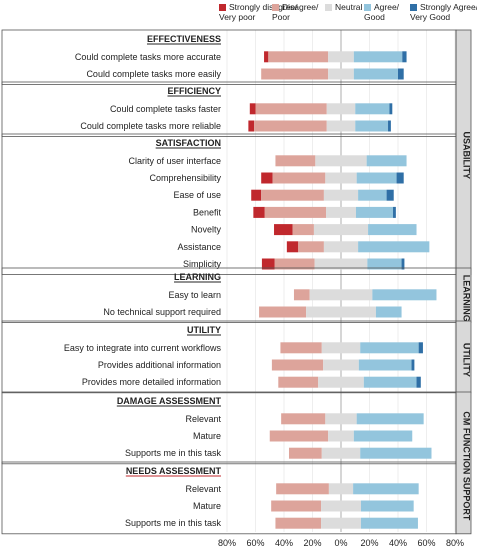 This screenshot has height=550, width=477. What do you see at coordinates (430, 17) in the screenshot?
I see `legend-sublabel: Very Good` at bounding box center [430, 17].